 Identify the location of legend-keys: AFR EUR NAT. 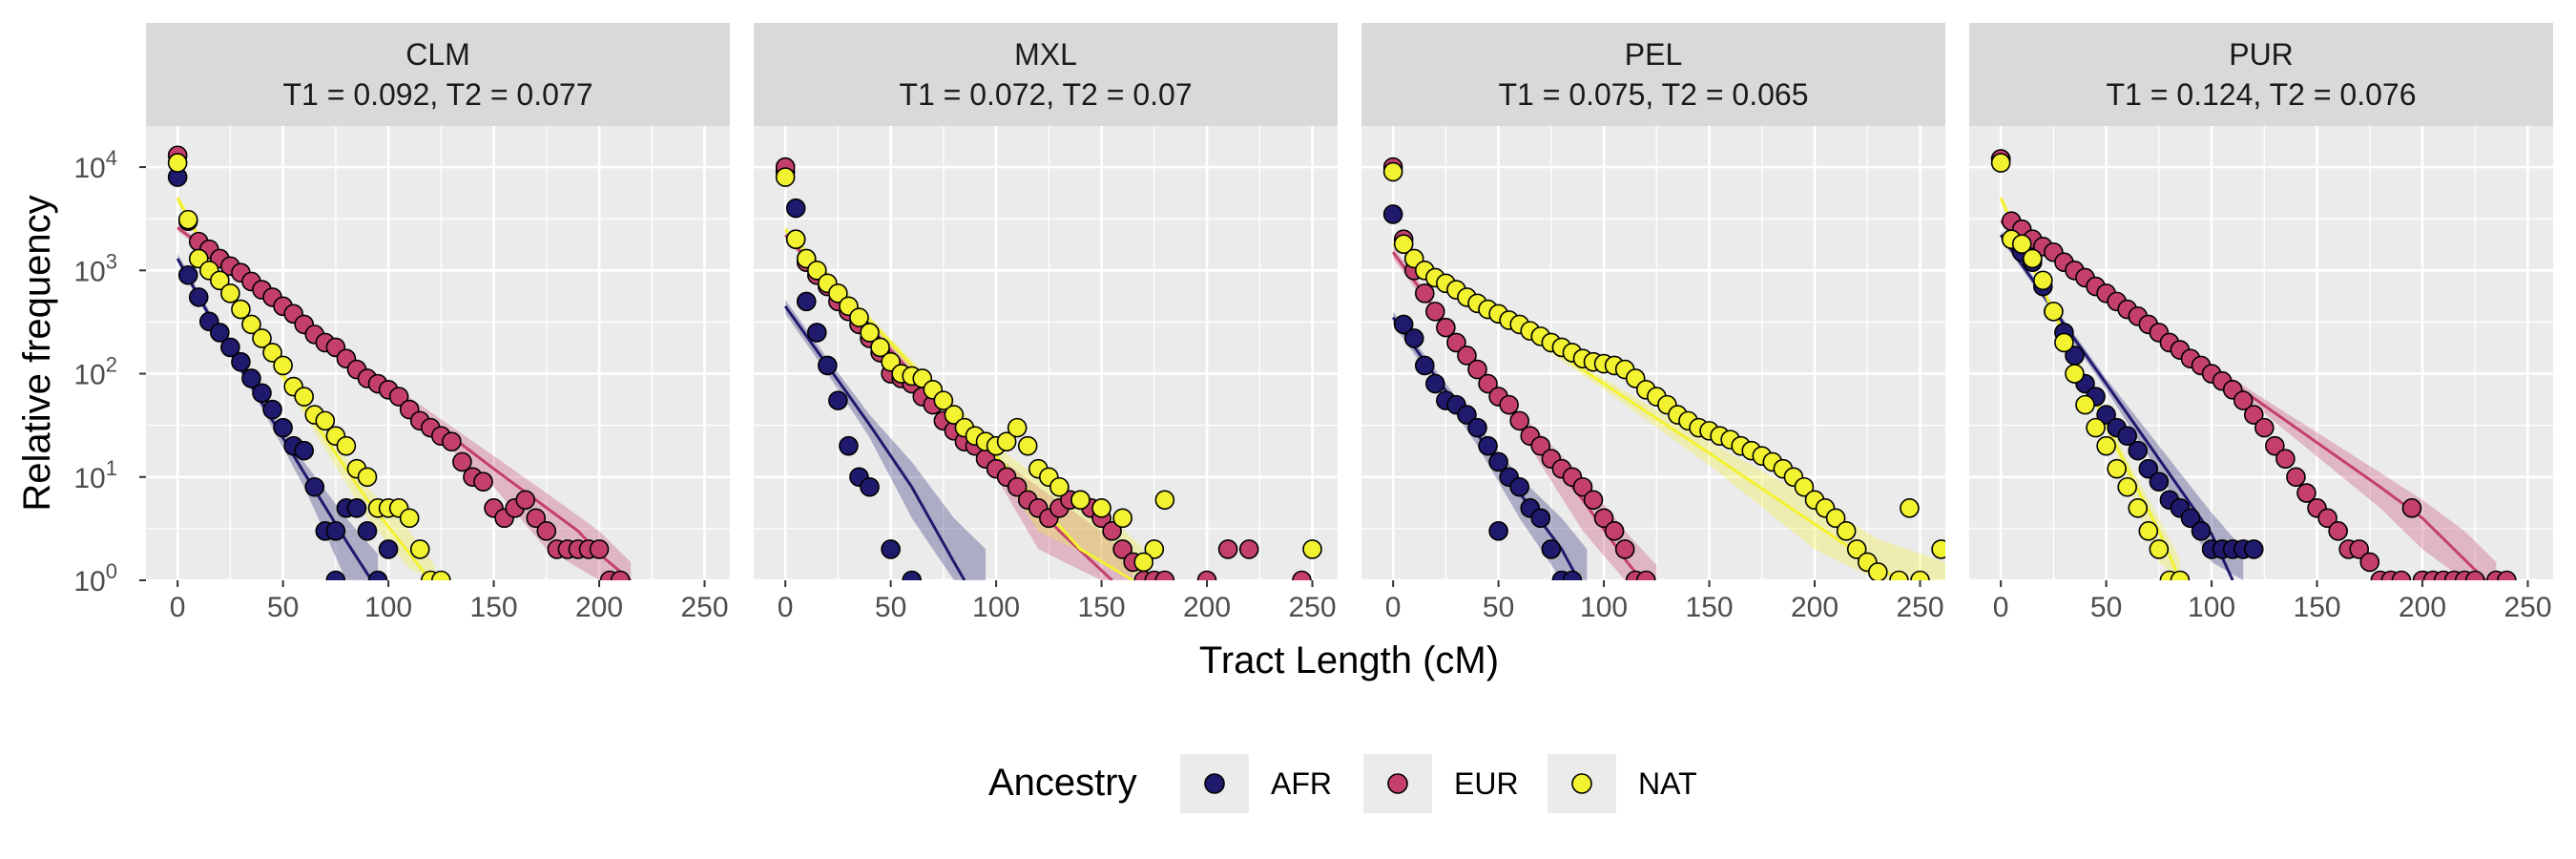
(1438, 783).